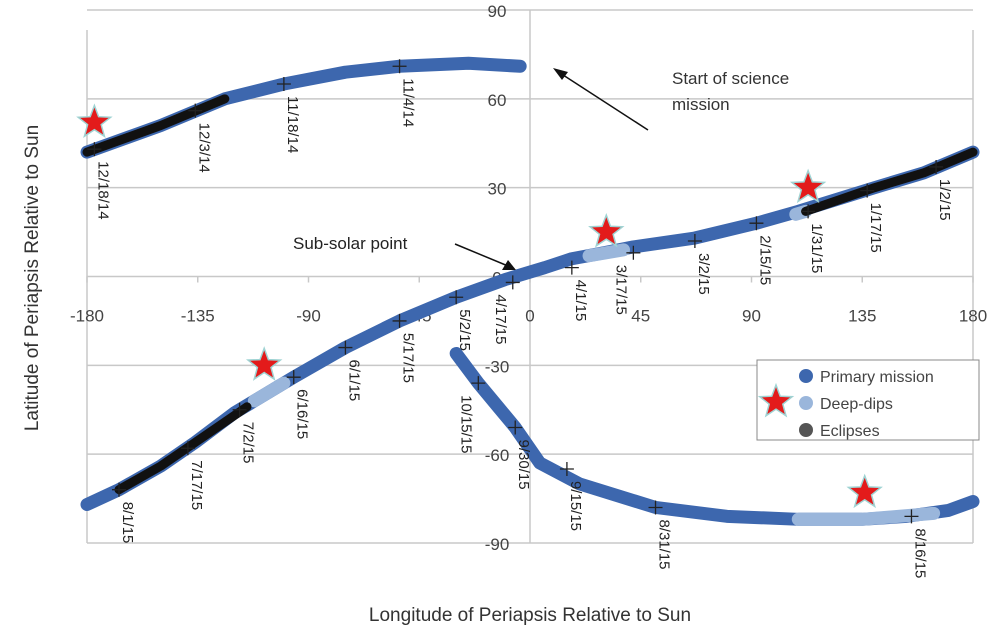  I want to click on date-tick-label: 12/18/14, so click(102, 190).